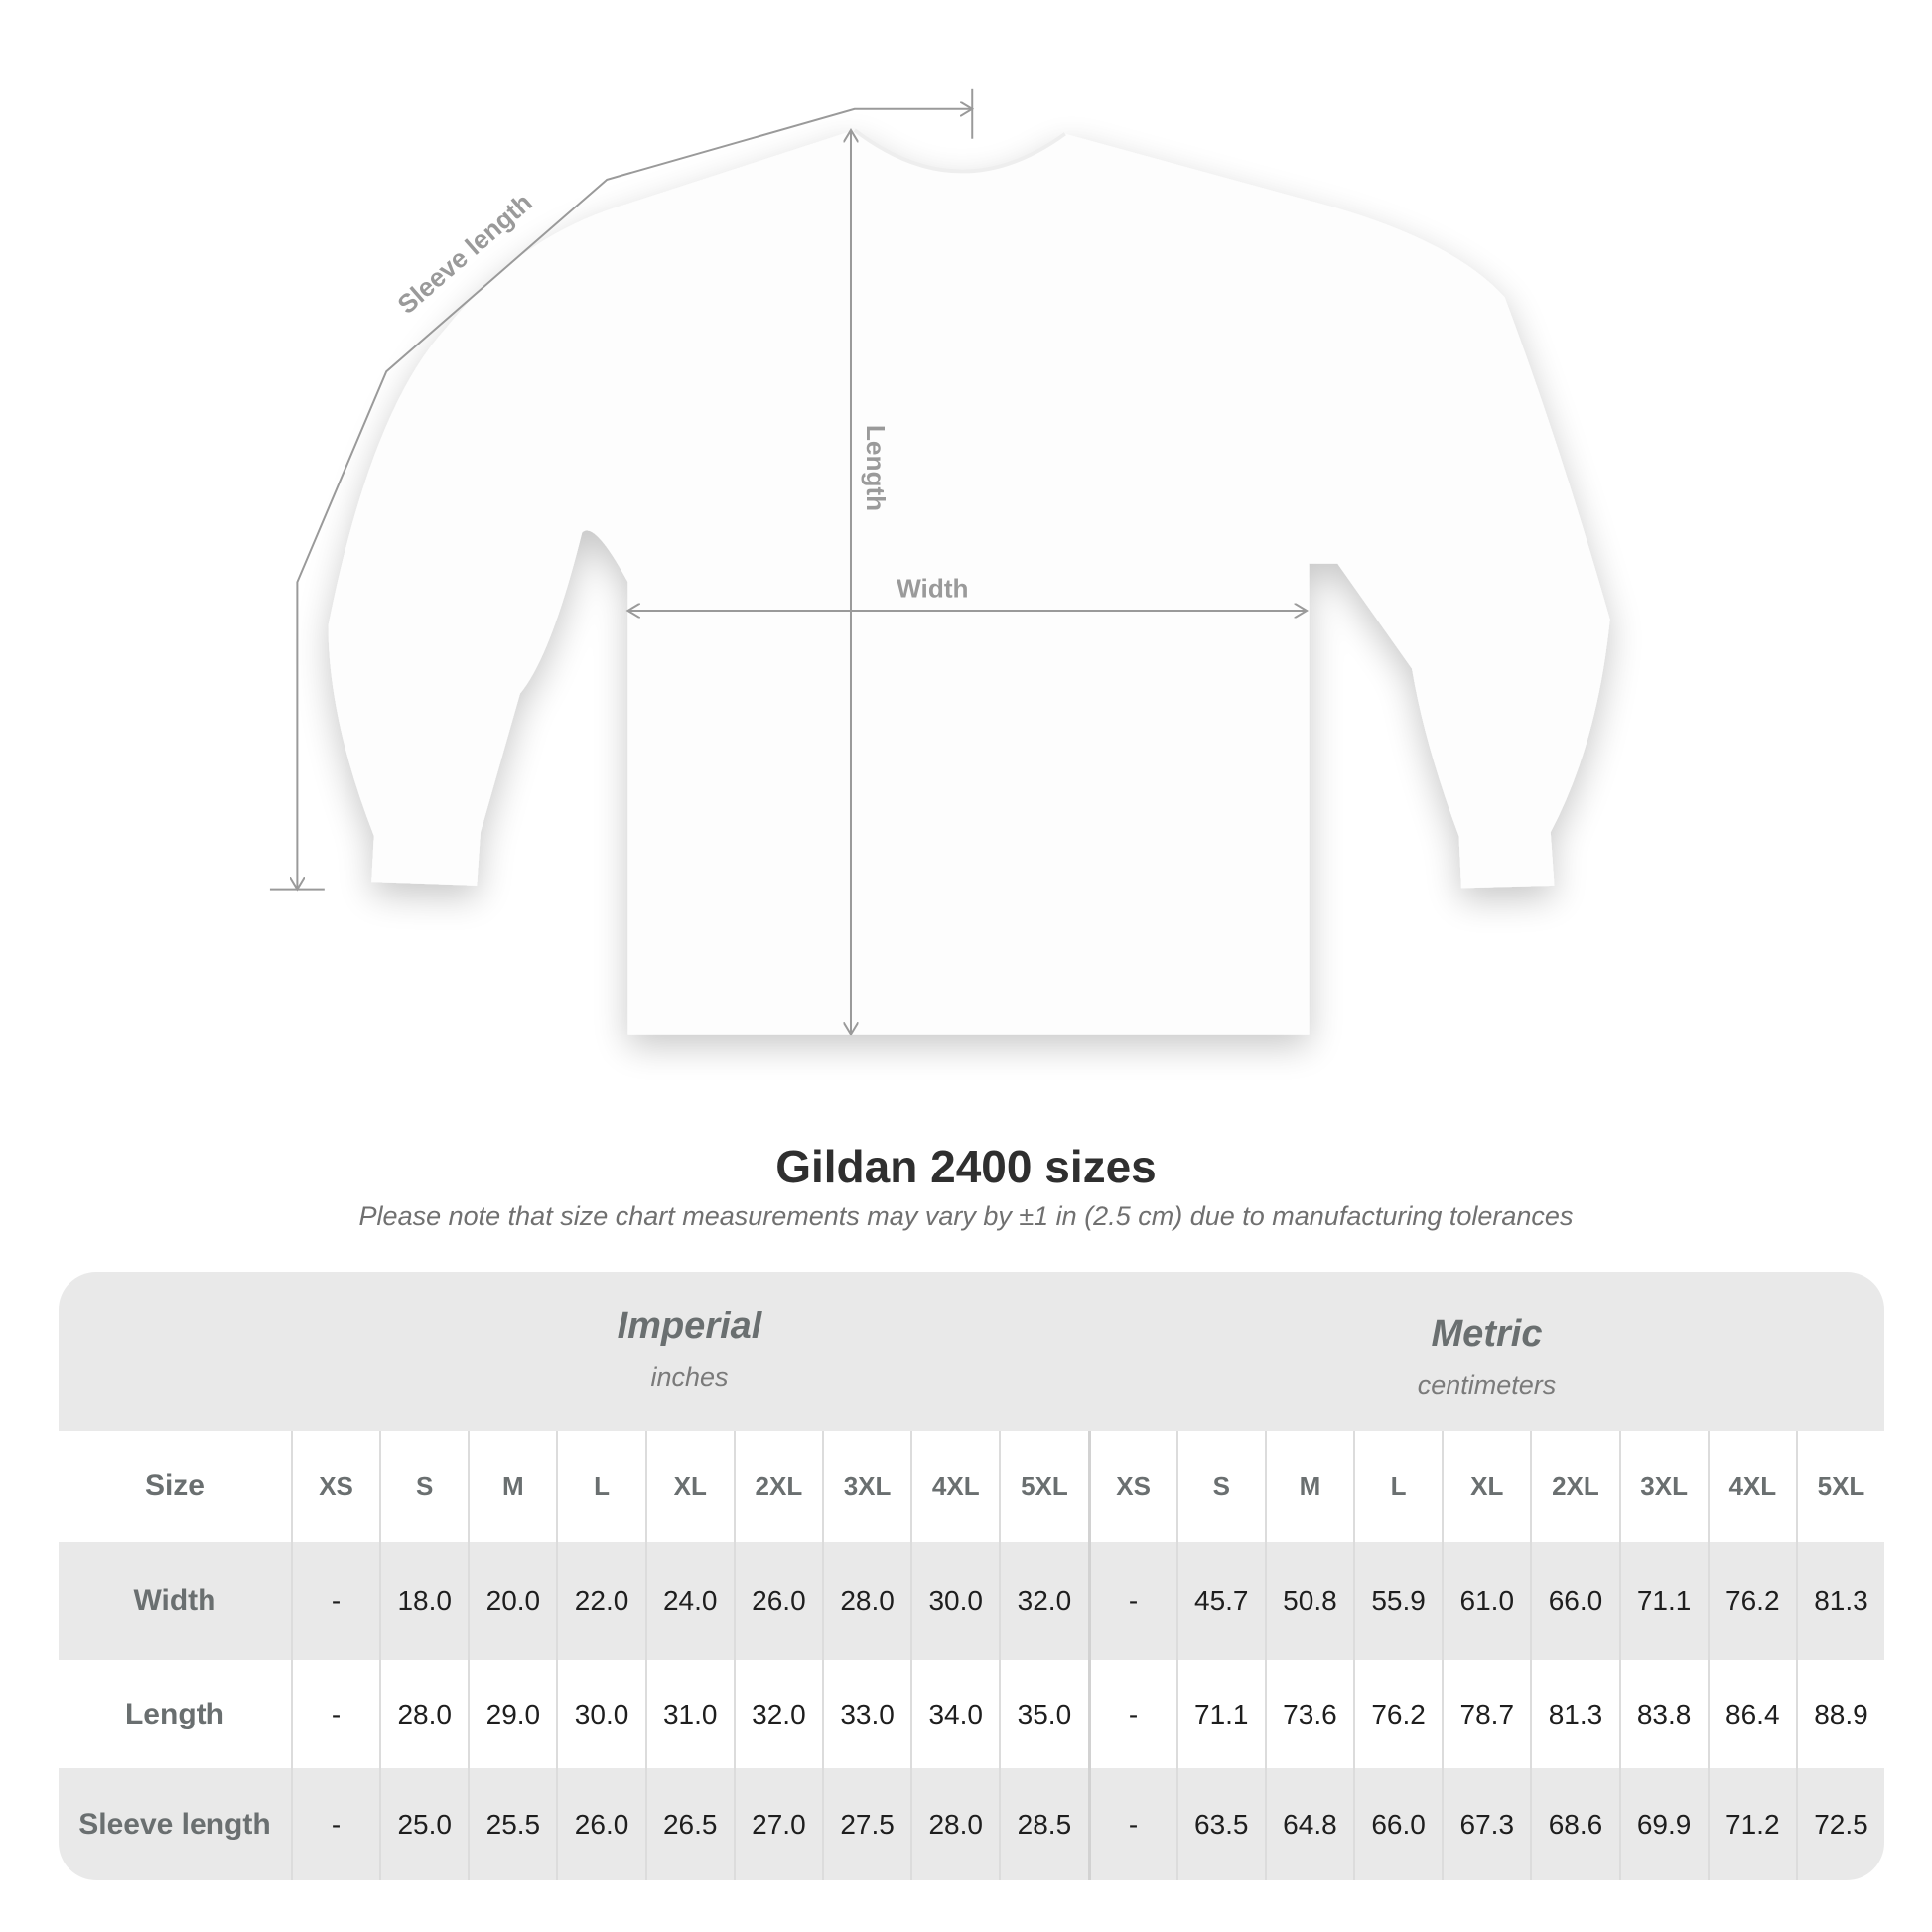 This screenshot has width=1932, height=1932. I want to click on row-label: Sleeve length, so click(174, 1824).